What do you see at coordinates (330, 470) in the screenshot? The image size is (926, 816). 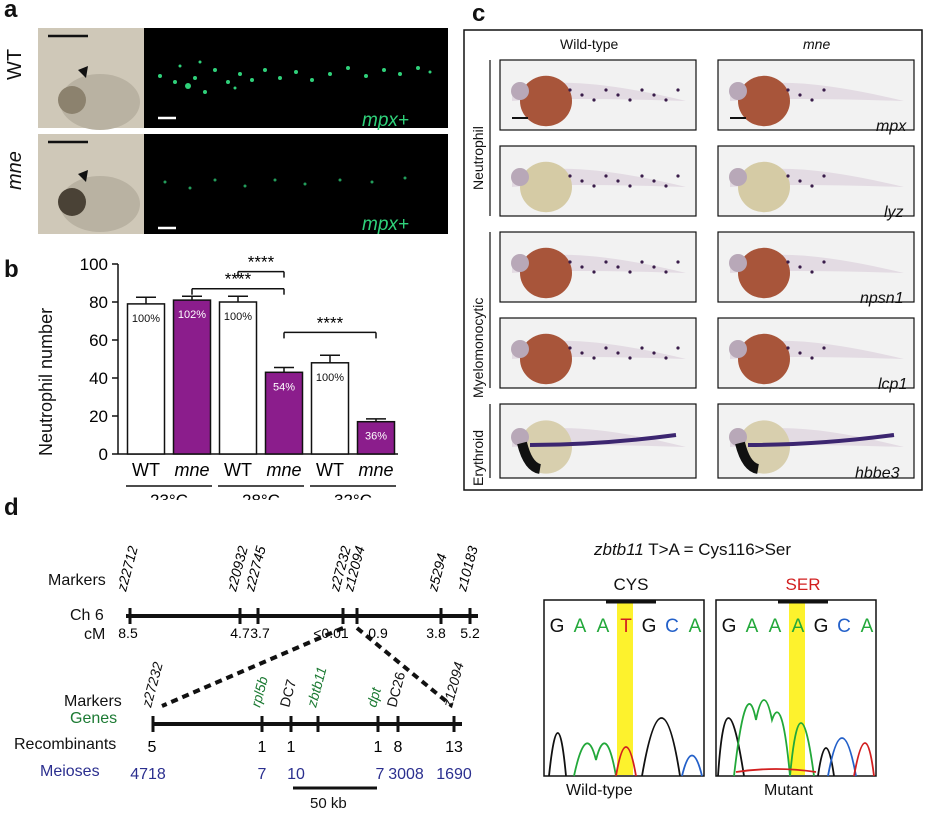 I see `x-tick-label: WT` at bounding box center [330, 470].